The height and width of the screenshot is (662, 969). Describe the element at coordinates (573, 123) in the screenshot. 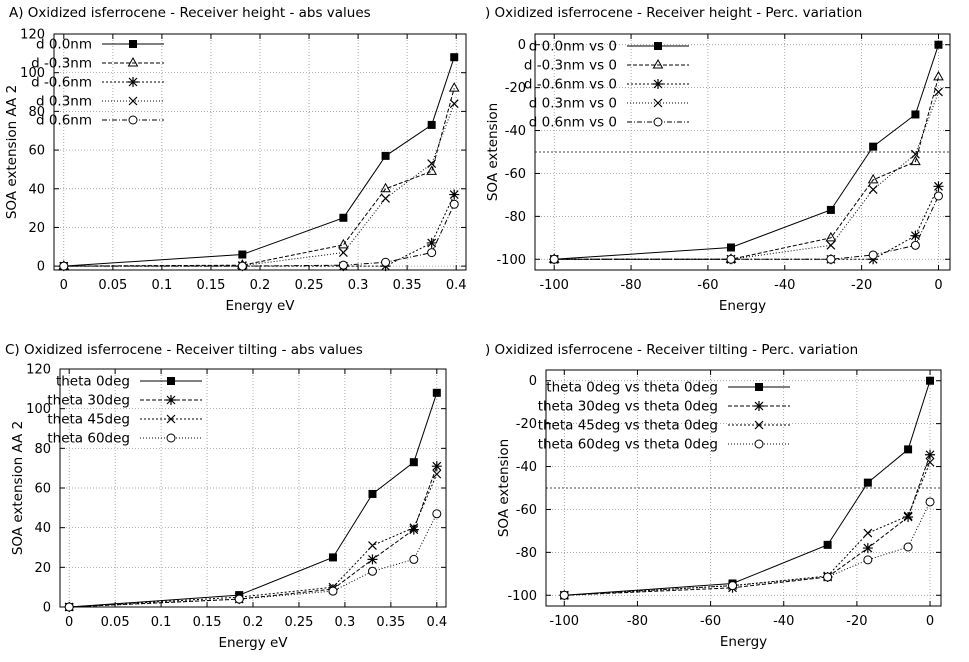

I see `legend-label: d 0.6nm vs 0` at that location.